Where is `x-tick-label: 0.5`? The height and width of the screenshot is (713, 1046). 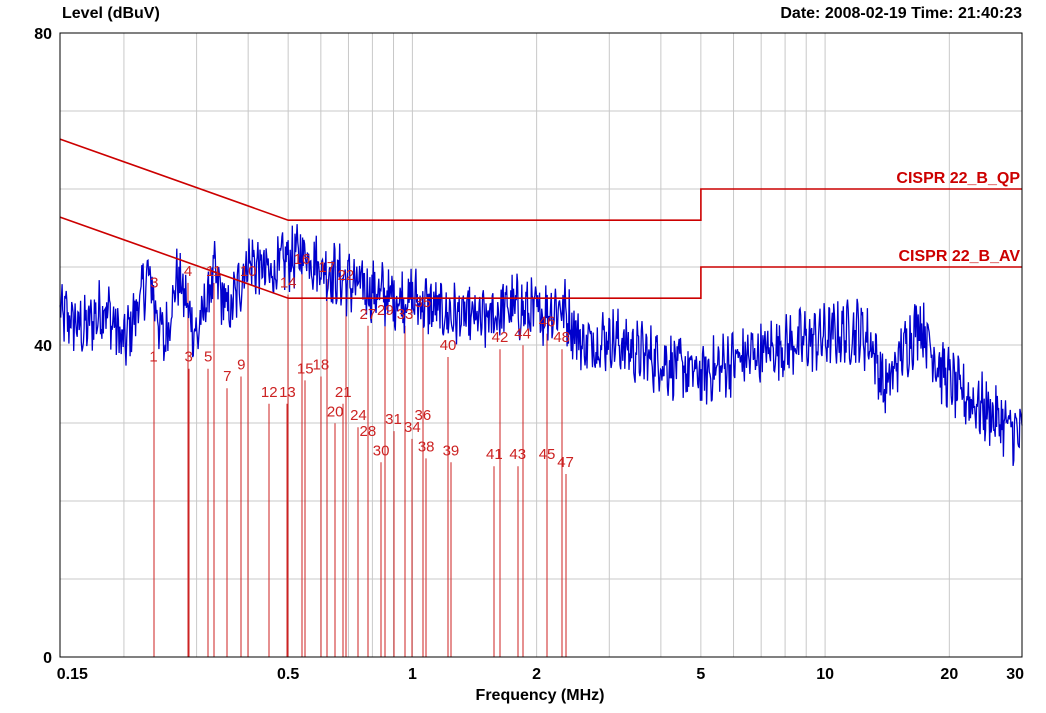
x-tick-label: 0.5 is located at coordinates (288, 674).